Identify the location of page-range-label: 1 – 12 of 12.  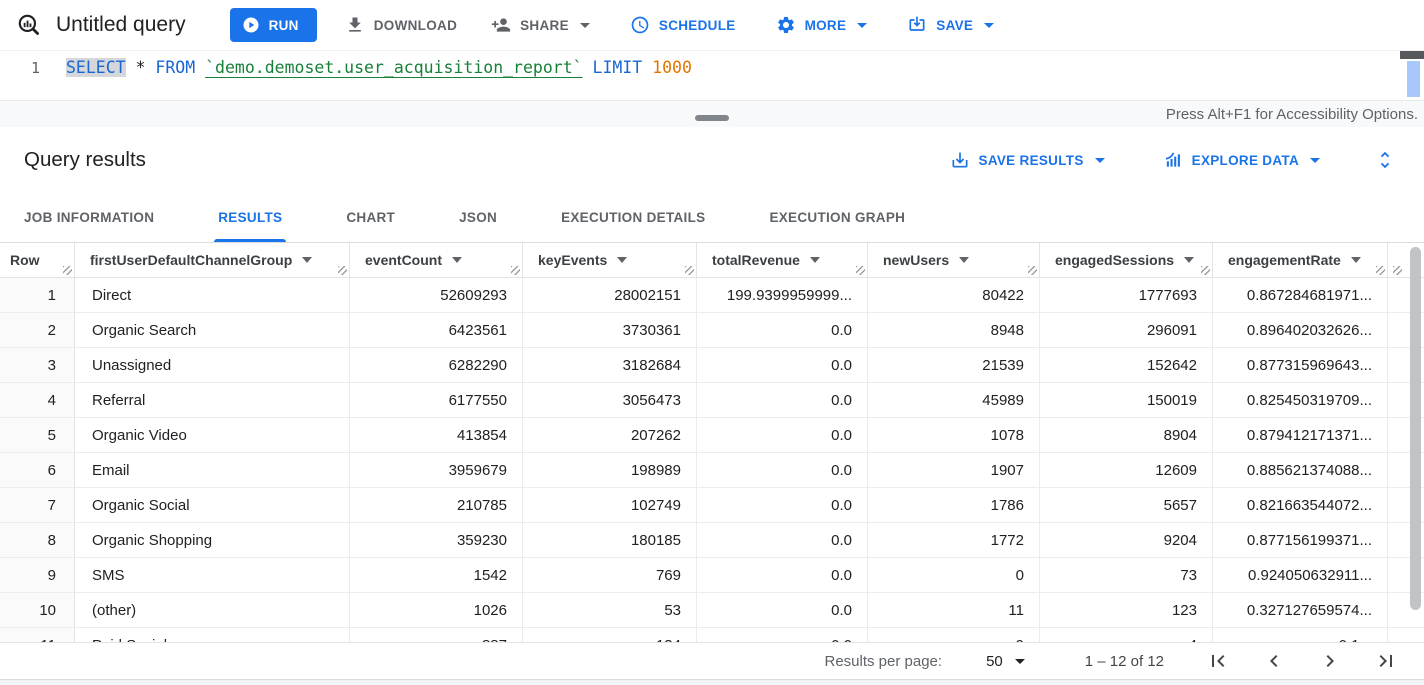
(1124, 661).